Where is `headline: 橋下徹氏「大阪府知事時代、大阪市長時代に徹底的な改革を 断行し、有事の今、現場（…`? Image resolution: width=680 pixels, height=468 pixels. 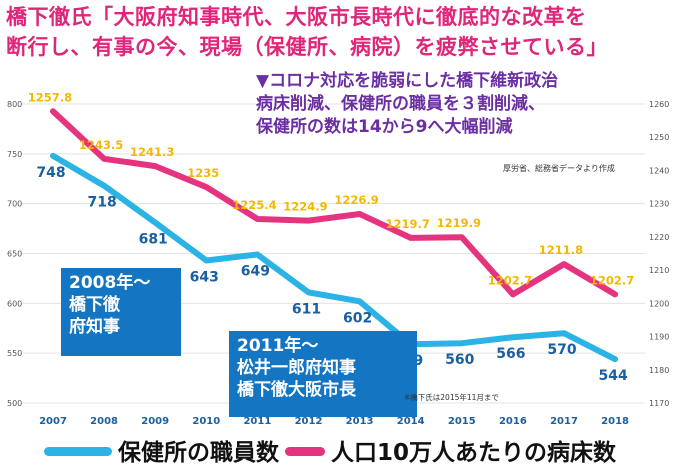 headline: 橋下徹氏「大阪府知事時代、大阪市長時代に徹底的な改革を 断行し、有事の今、現場（… is located at coordinates (342, 32).